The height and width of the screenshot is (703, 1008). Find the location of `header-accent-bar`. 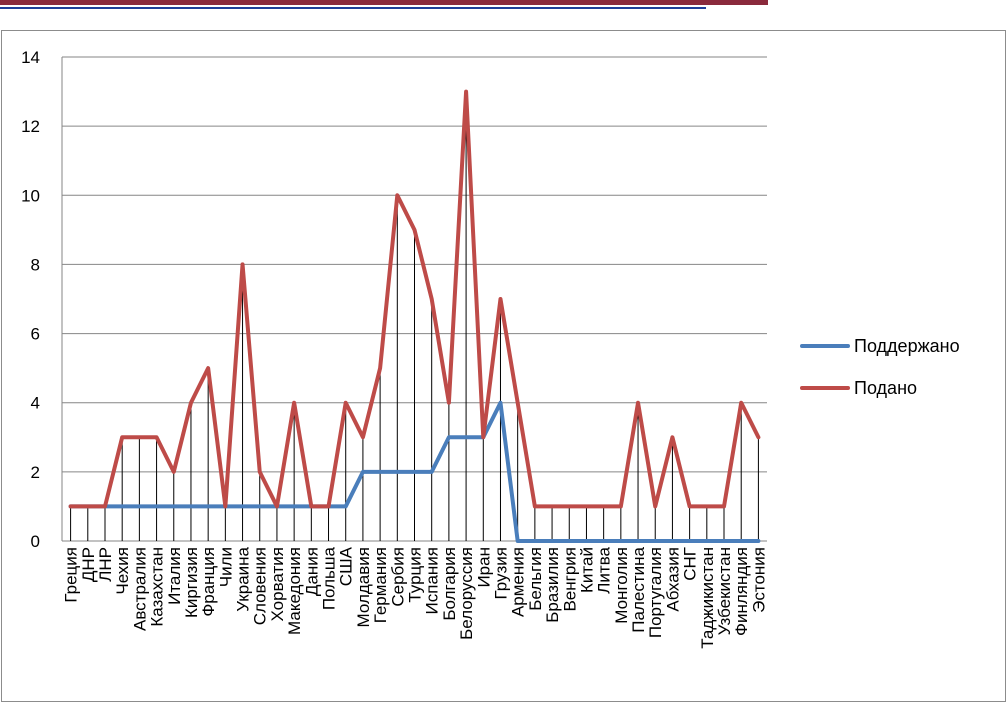

header-accent-bar is located at coordinates (384, 2).